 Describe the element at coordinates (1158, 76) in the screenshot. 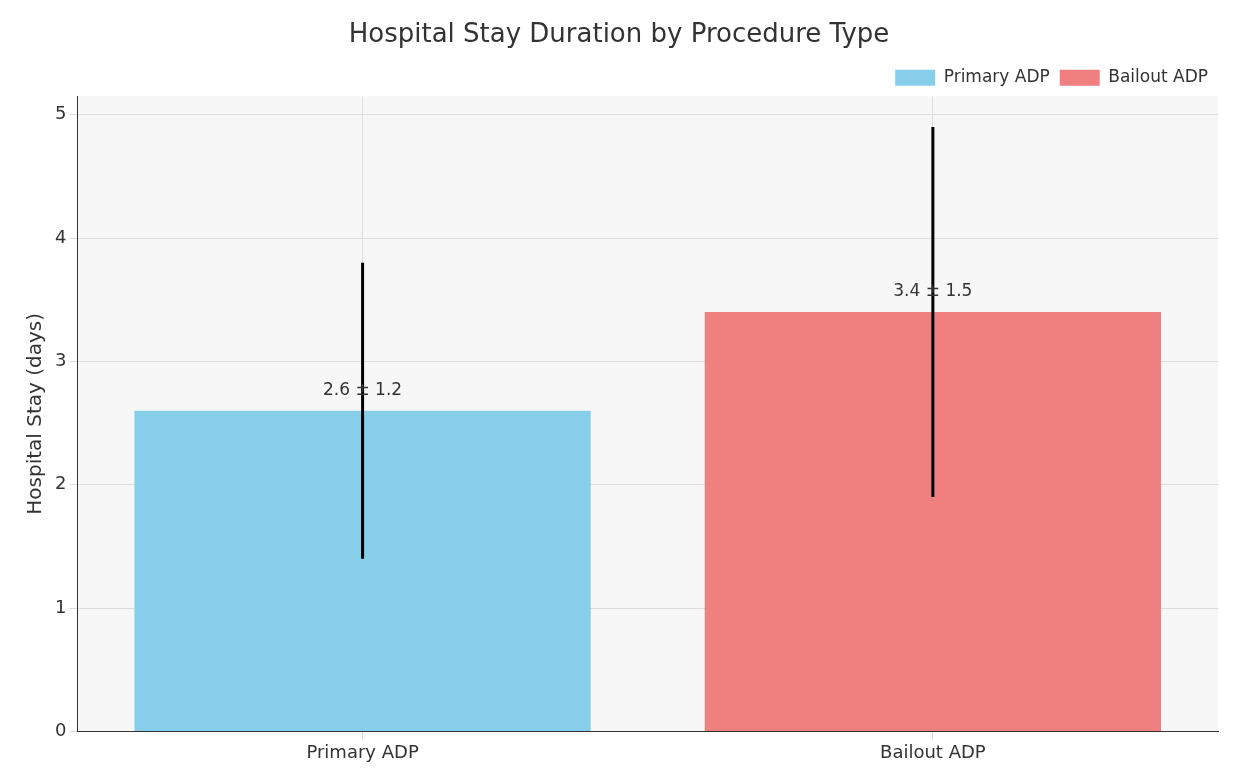

I see `legend-label: Bailout ADP` at that location.